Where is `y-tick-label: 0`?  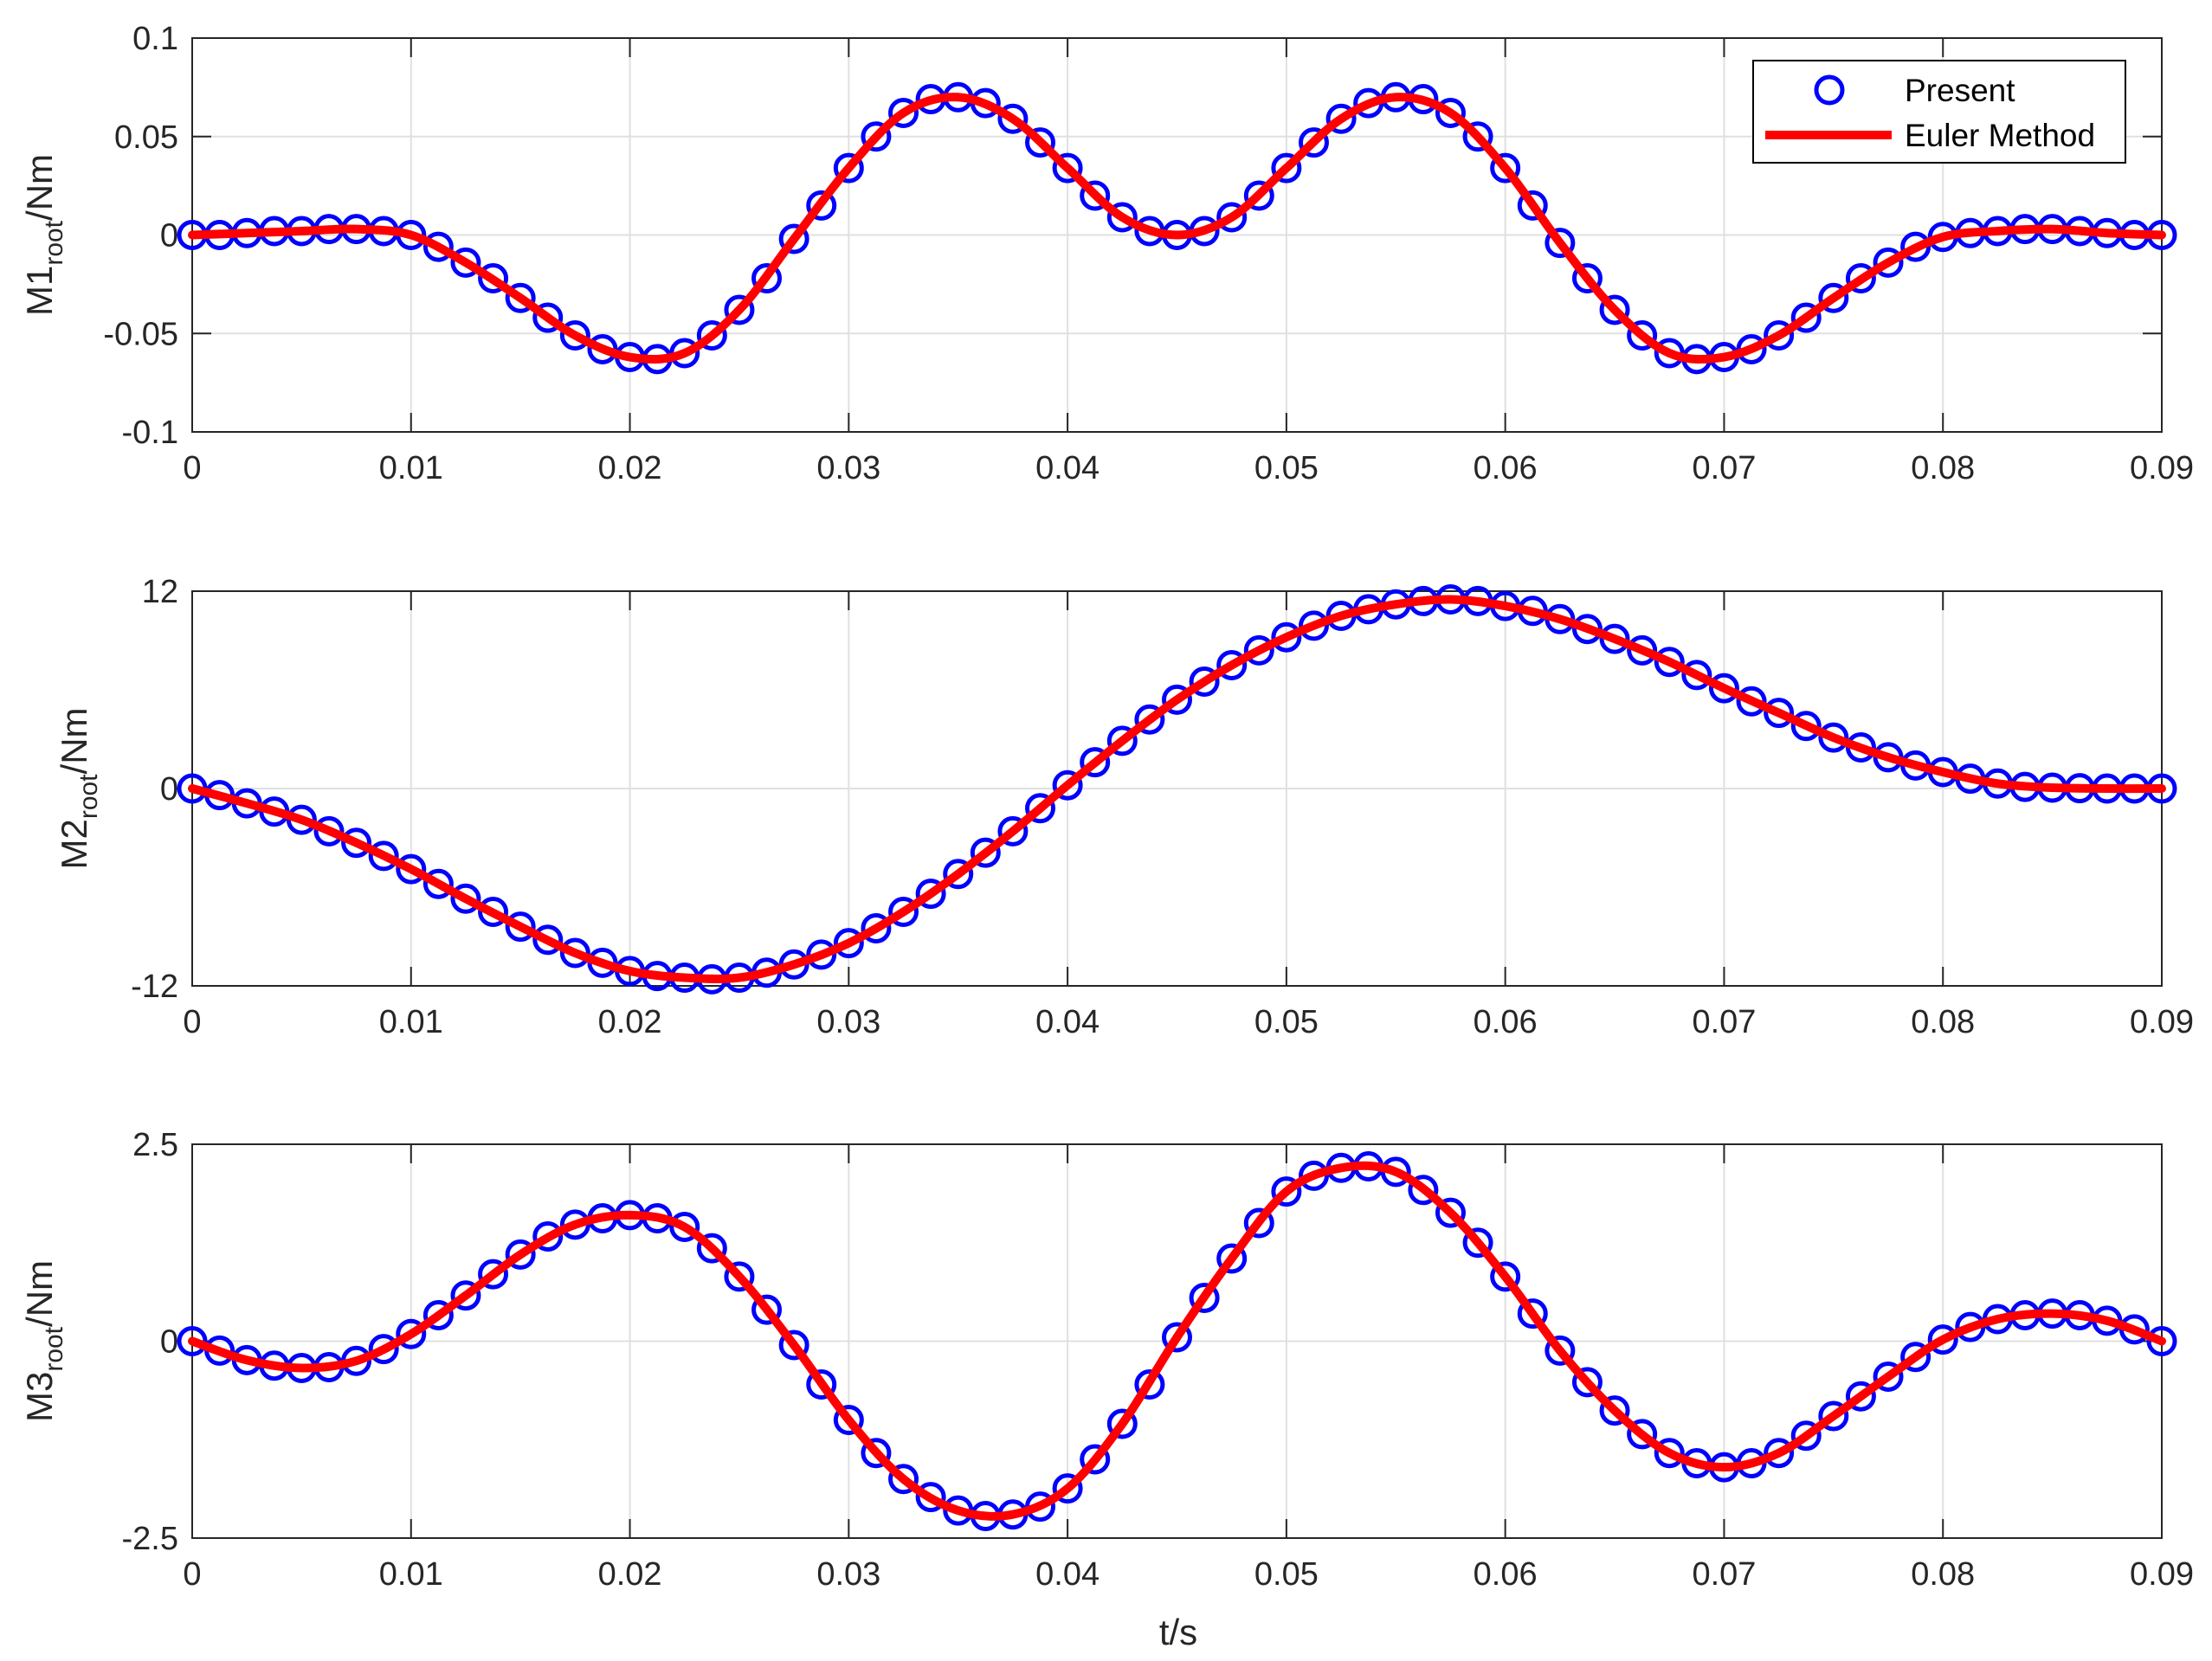 y-tick-label: 0 is located at coordinates (169, 236).